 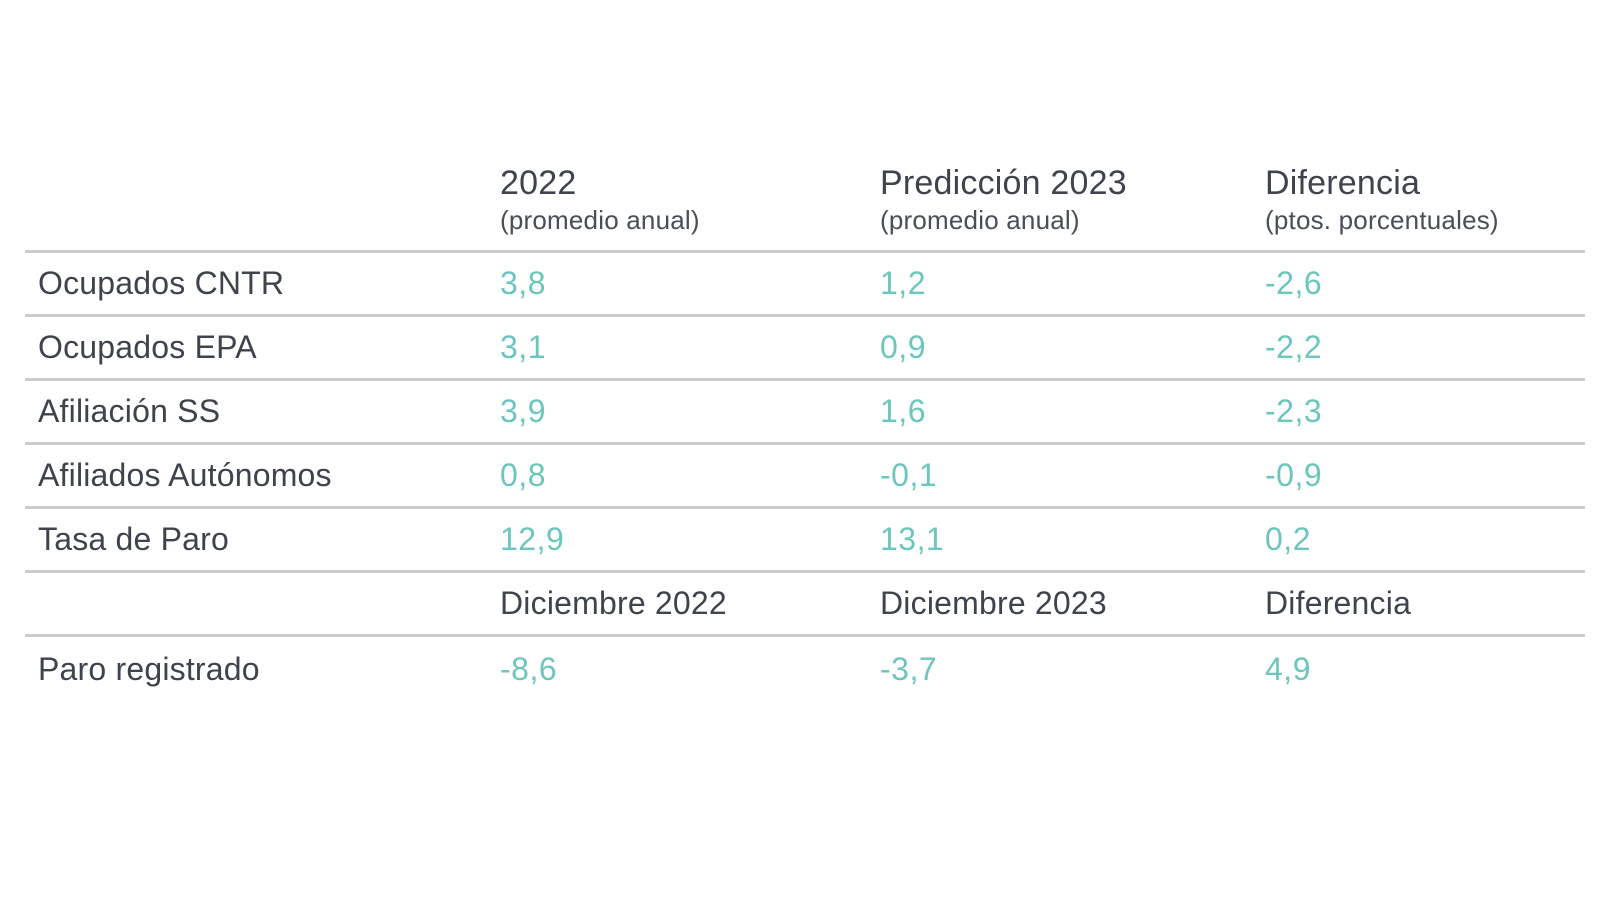 I want to click on cell-value: -0,9, so click(x=1294, y=475).